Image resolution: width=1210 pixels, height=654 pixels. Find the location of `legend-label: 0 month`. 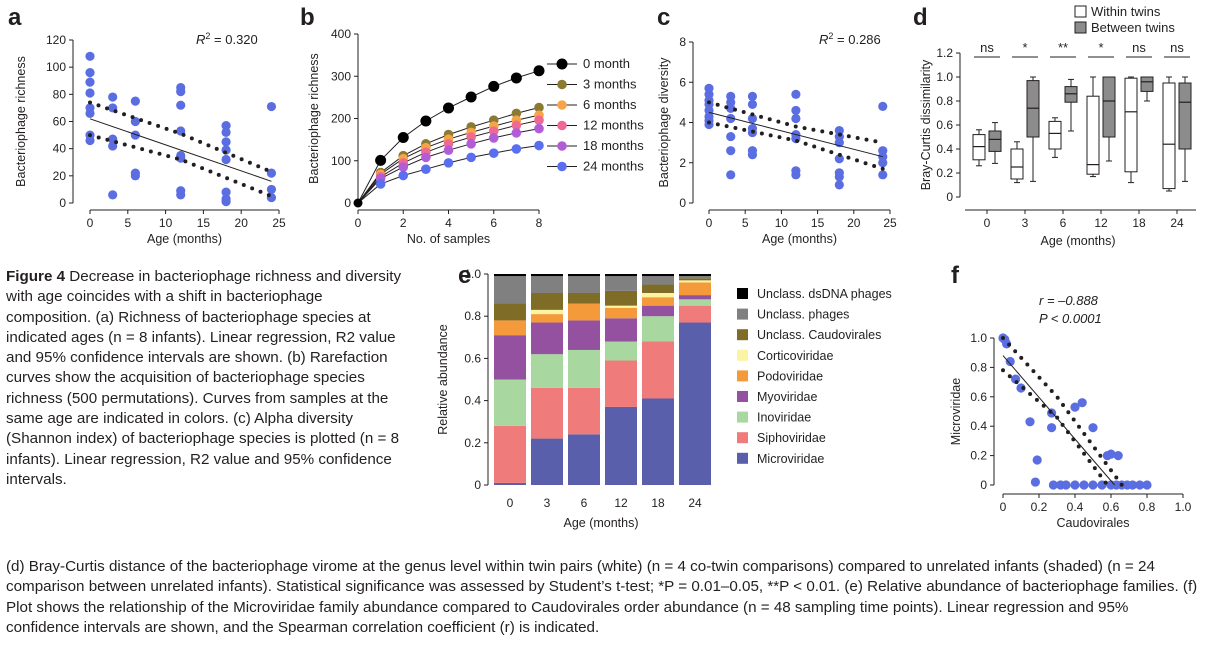

legend-label: 0 month is located at coordinates (606, 63).